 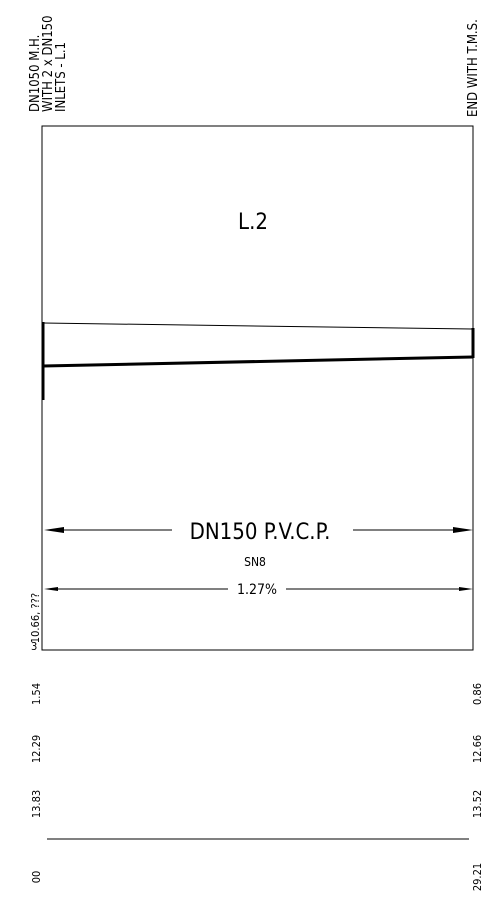 I want to click on grade-label: 1.27%, so click(x=257, y=590).